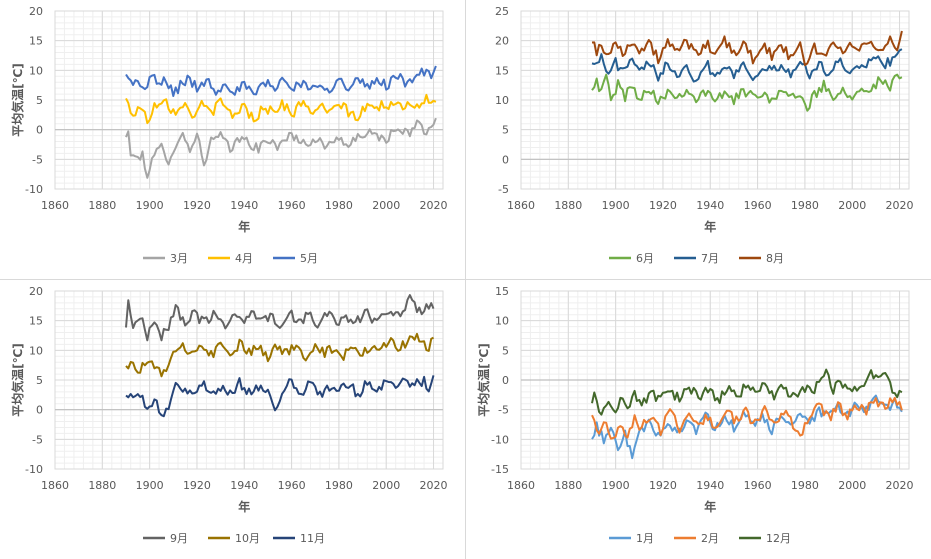 The width and height of the screenshot is (931, 559). I want to click on legend-label: 8月, so click(775, 258).